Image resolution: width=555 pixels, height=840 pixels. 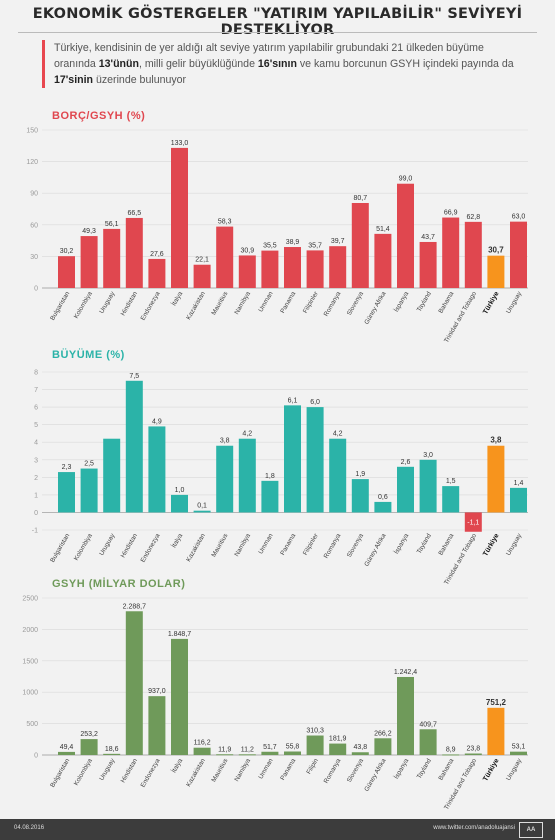 I want to click on gdp-data-label: 51,7, so click(x=270, y=747).